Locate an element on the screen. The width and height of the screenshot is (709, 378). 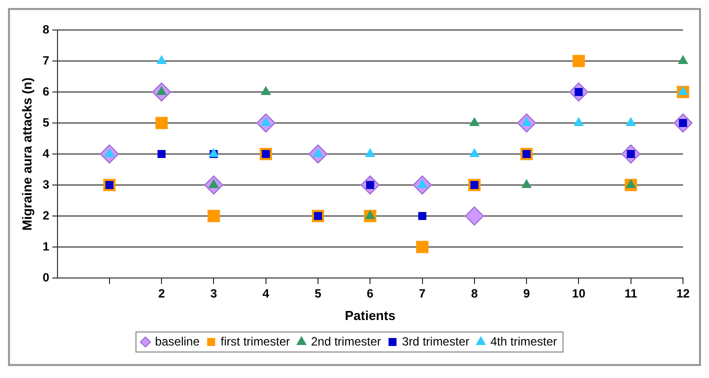
legend-label: 4th trimester is located at coordinates (524, 341).